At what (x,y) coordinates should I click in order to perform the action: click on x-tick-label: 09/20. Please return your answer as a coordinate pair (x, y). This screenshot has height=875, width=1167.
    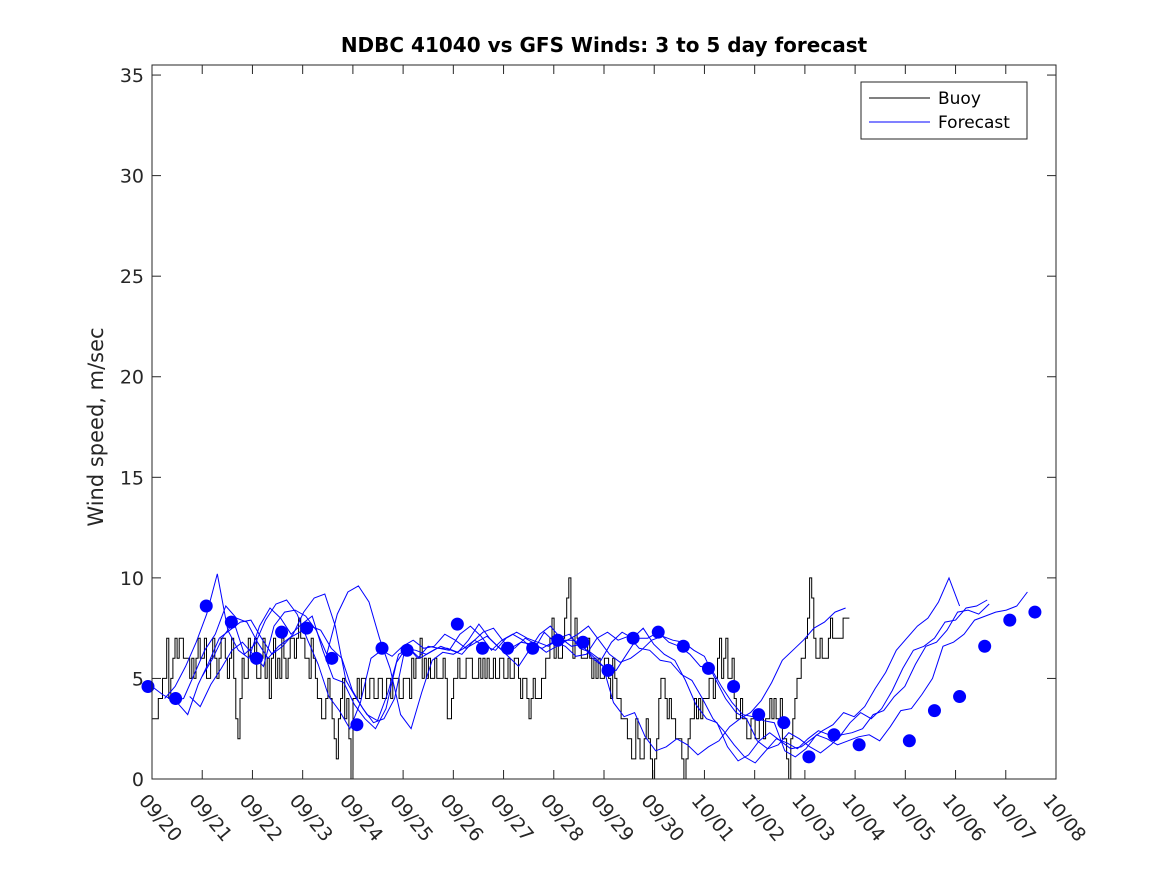
    Looking at the image, I should click on (160, 818).